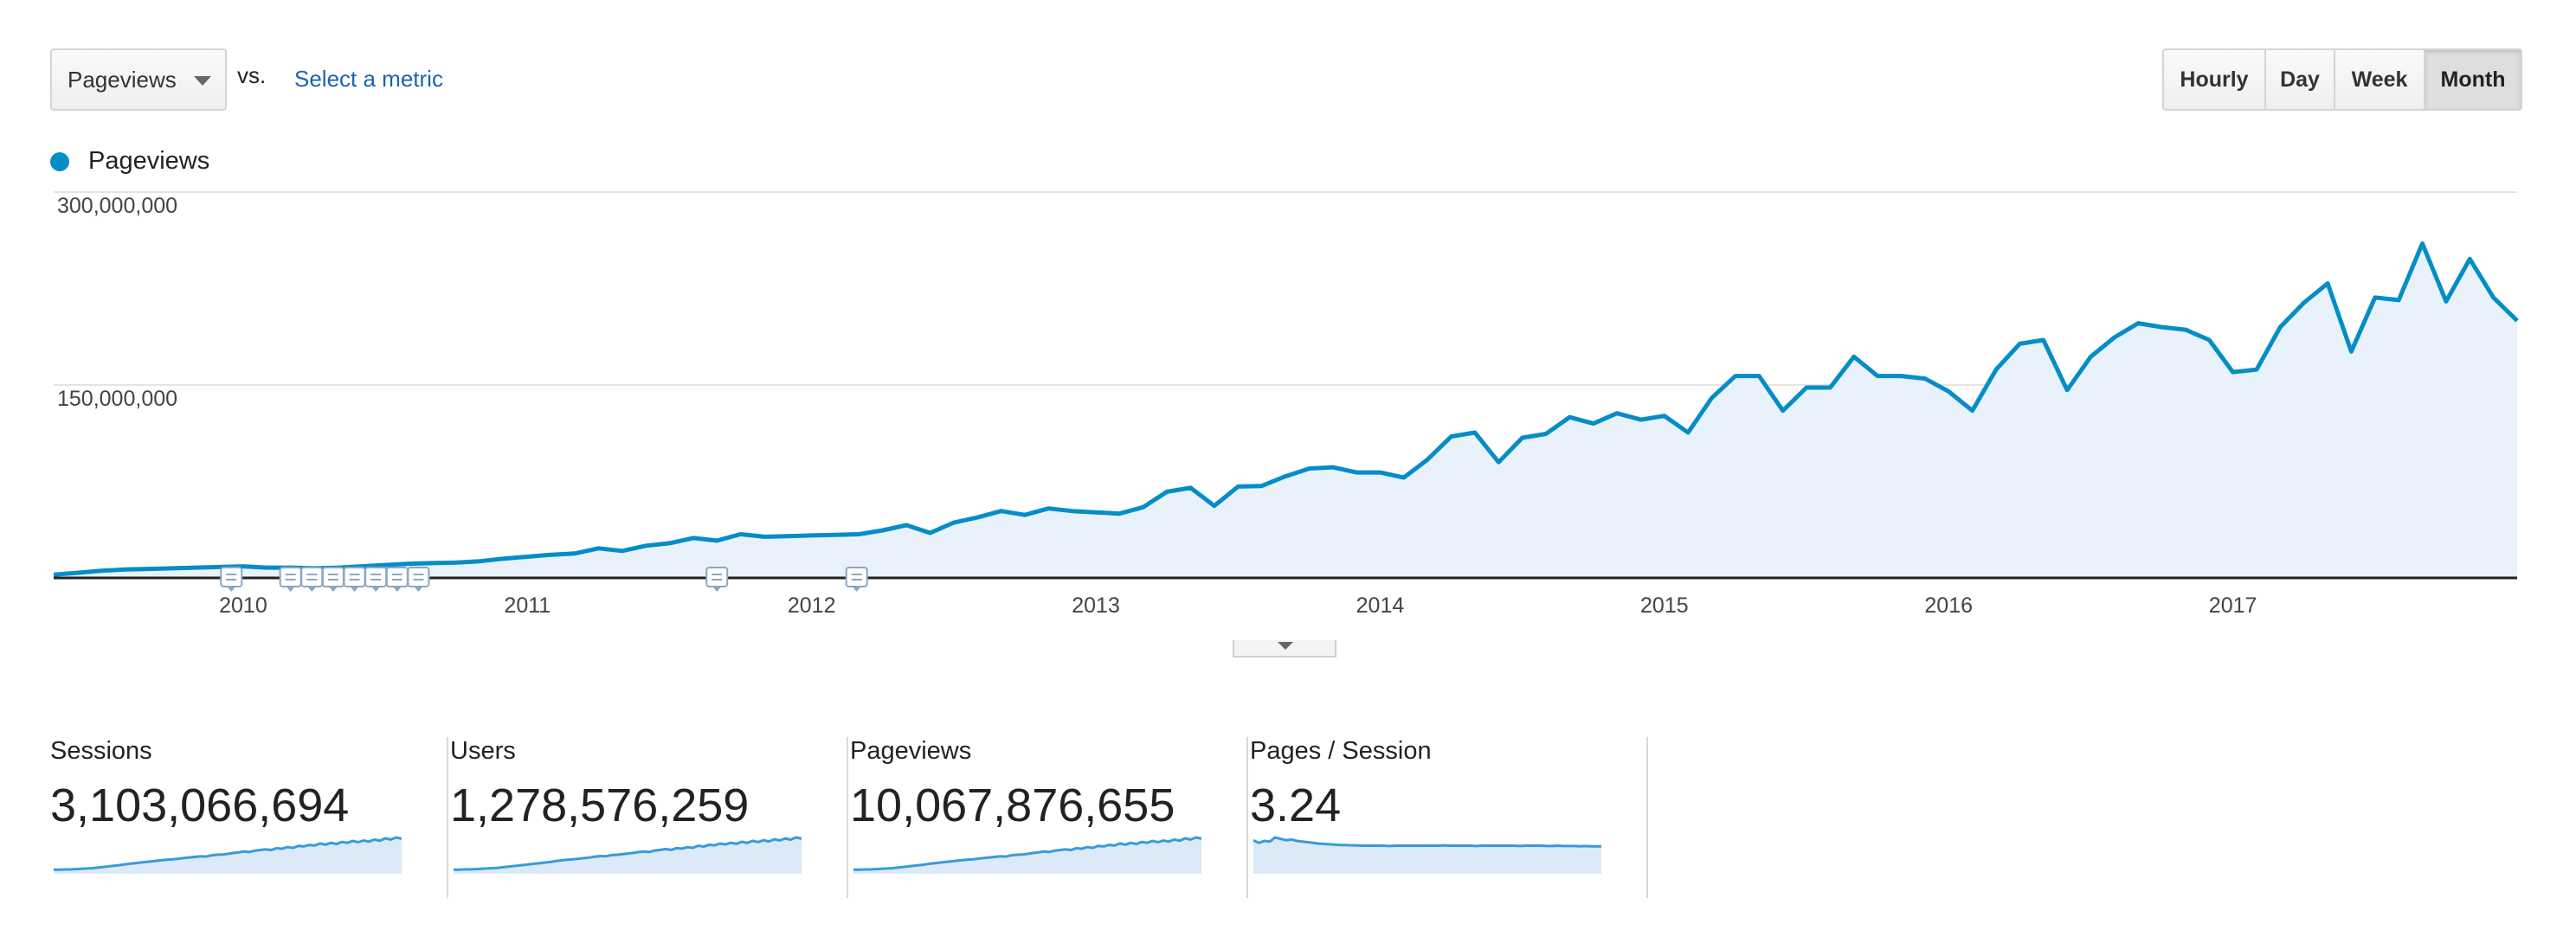  Describe the element at coordinates (1049, 817) in the screenshot. I see `scorecard-pageviews: Pageviews 10,067,876,655` at that location.